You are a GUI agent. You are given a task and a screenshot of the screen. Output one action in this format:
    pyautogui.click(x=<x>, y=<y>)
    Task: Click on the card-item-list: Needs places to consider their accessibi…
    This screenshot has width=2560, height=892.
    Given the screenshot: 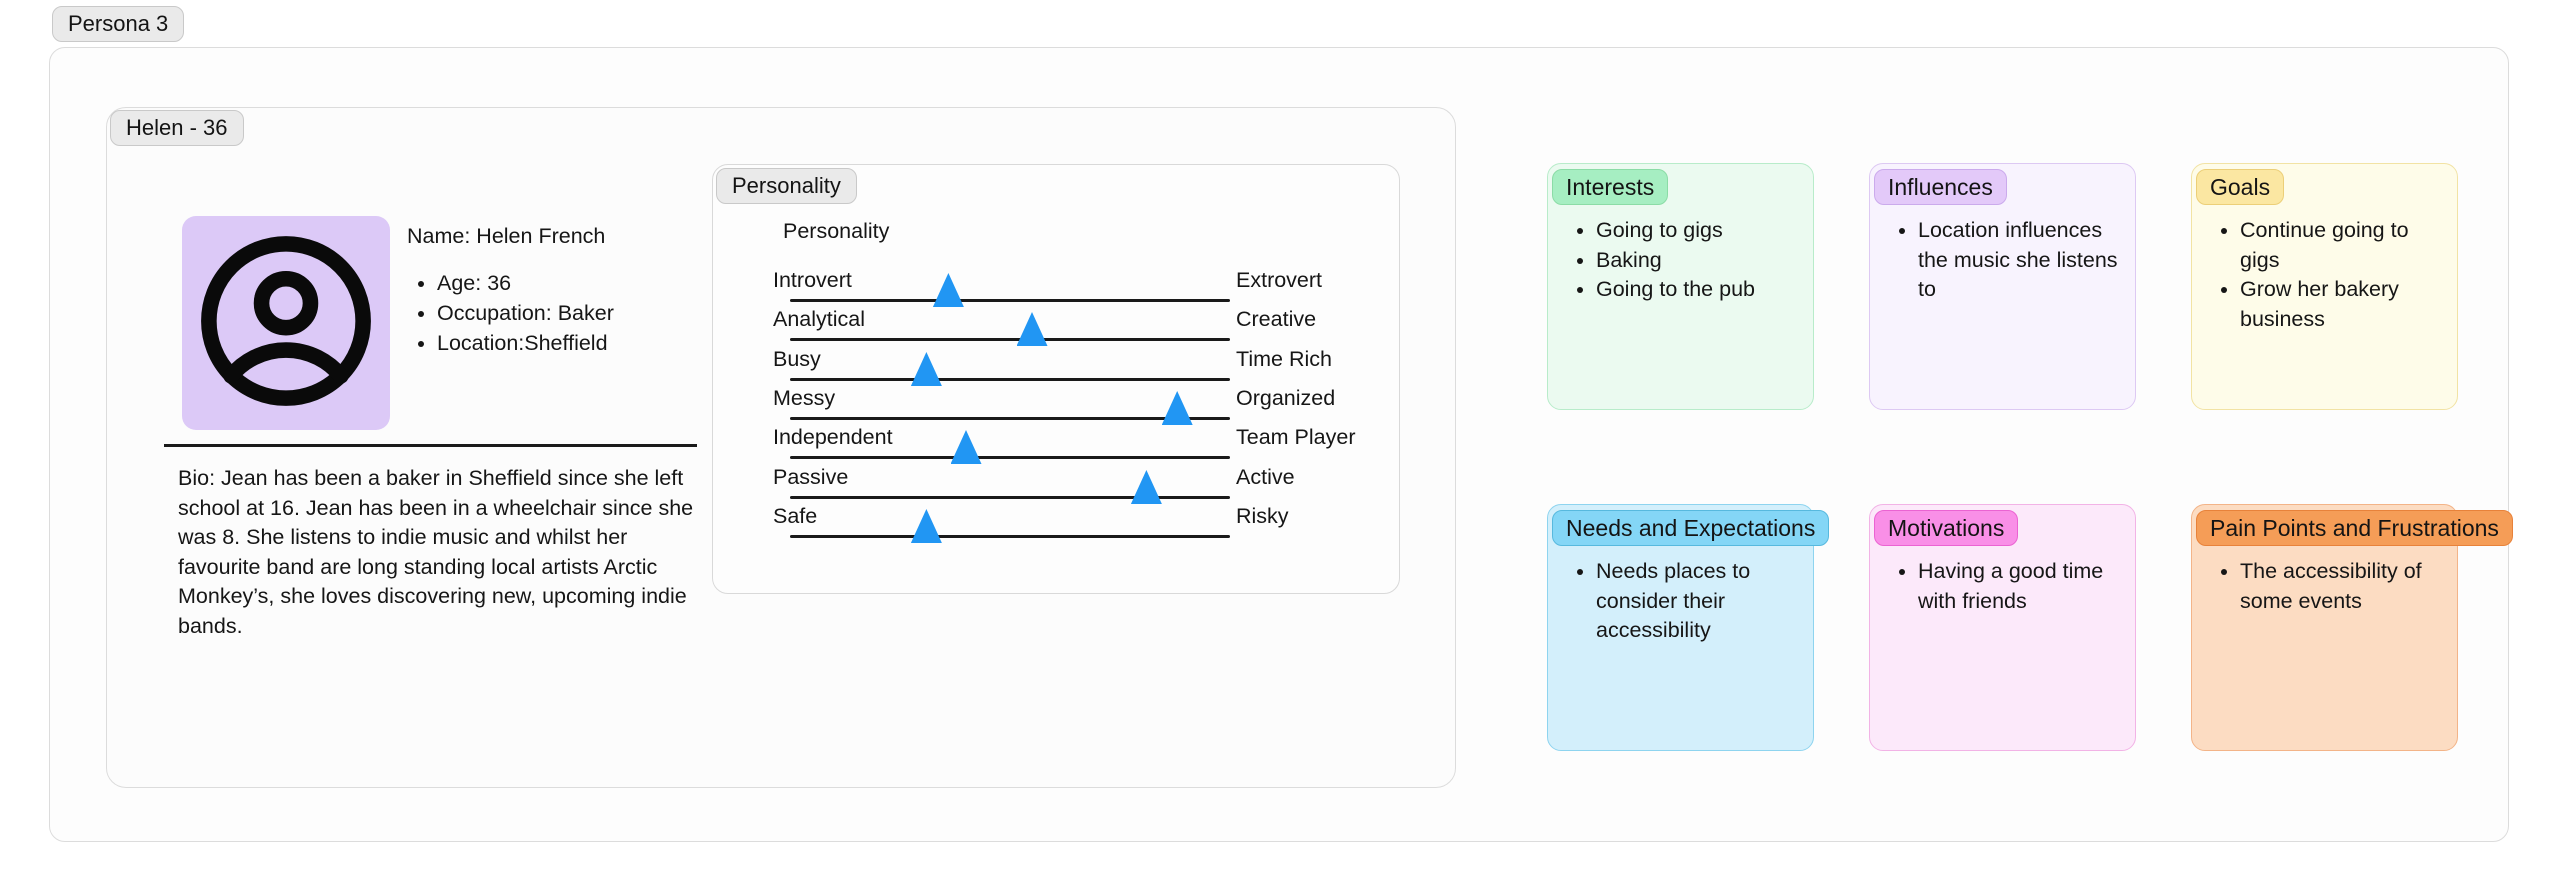 What is the action you would take?
    pyautogui.click(x=1685, y=601)
    